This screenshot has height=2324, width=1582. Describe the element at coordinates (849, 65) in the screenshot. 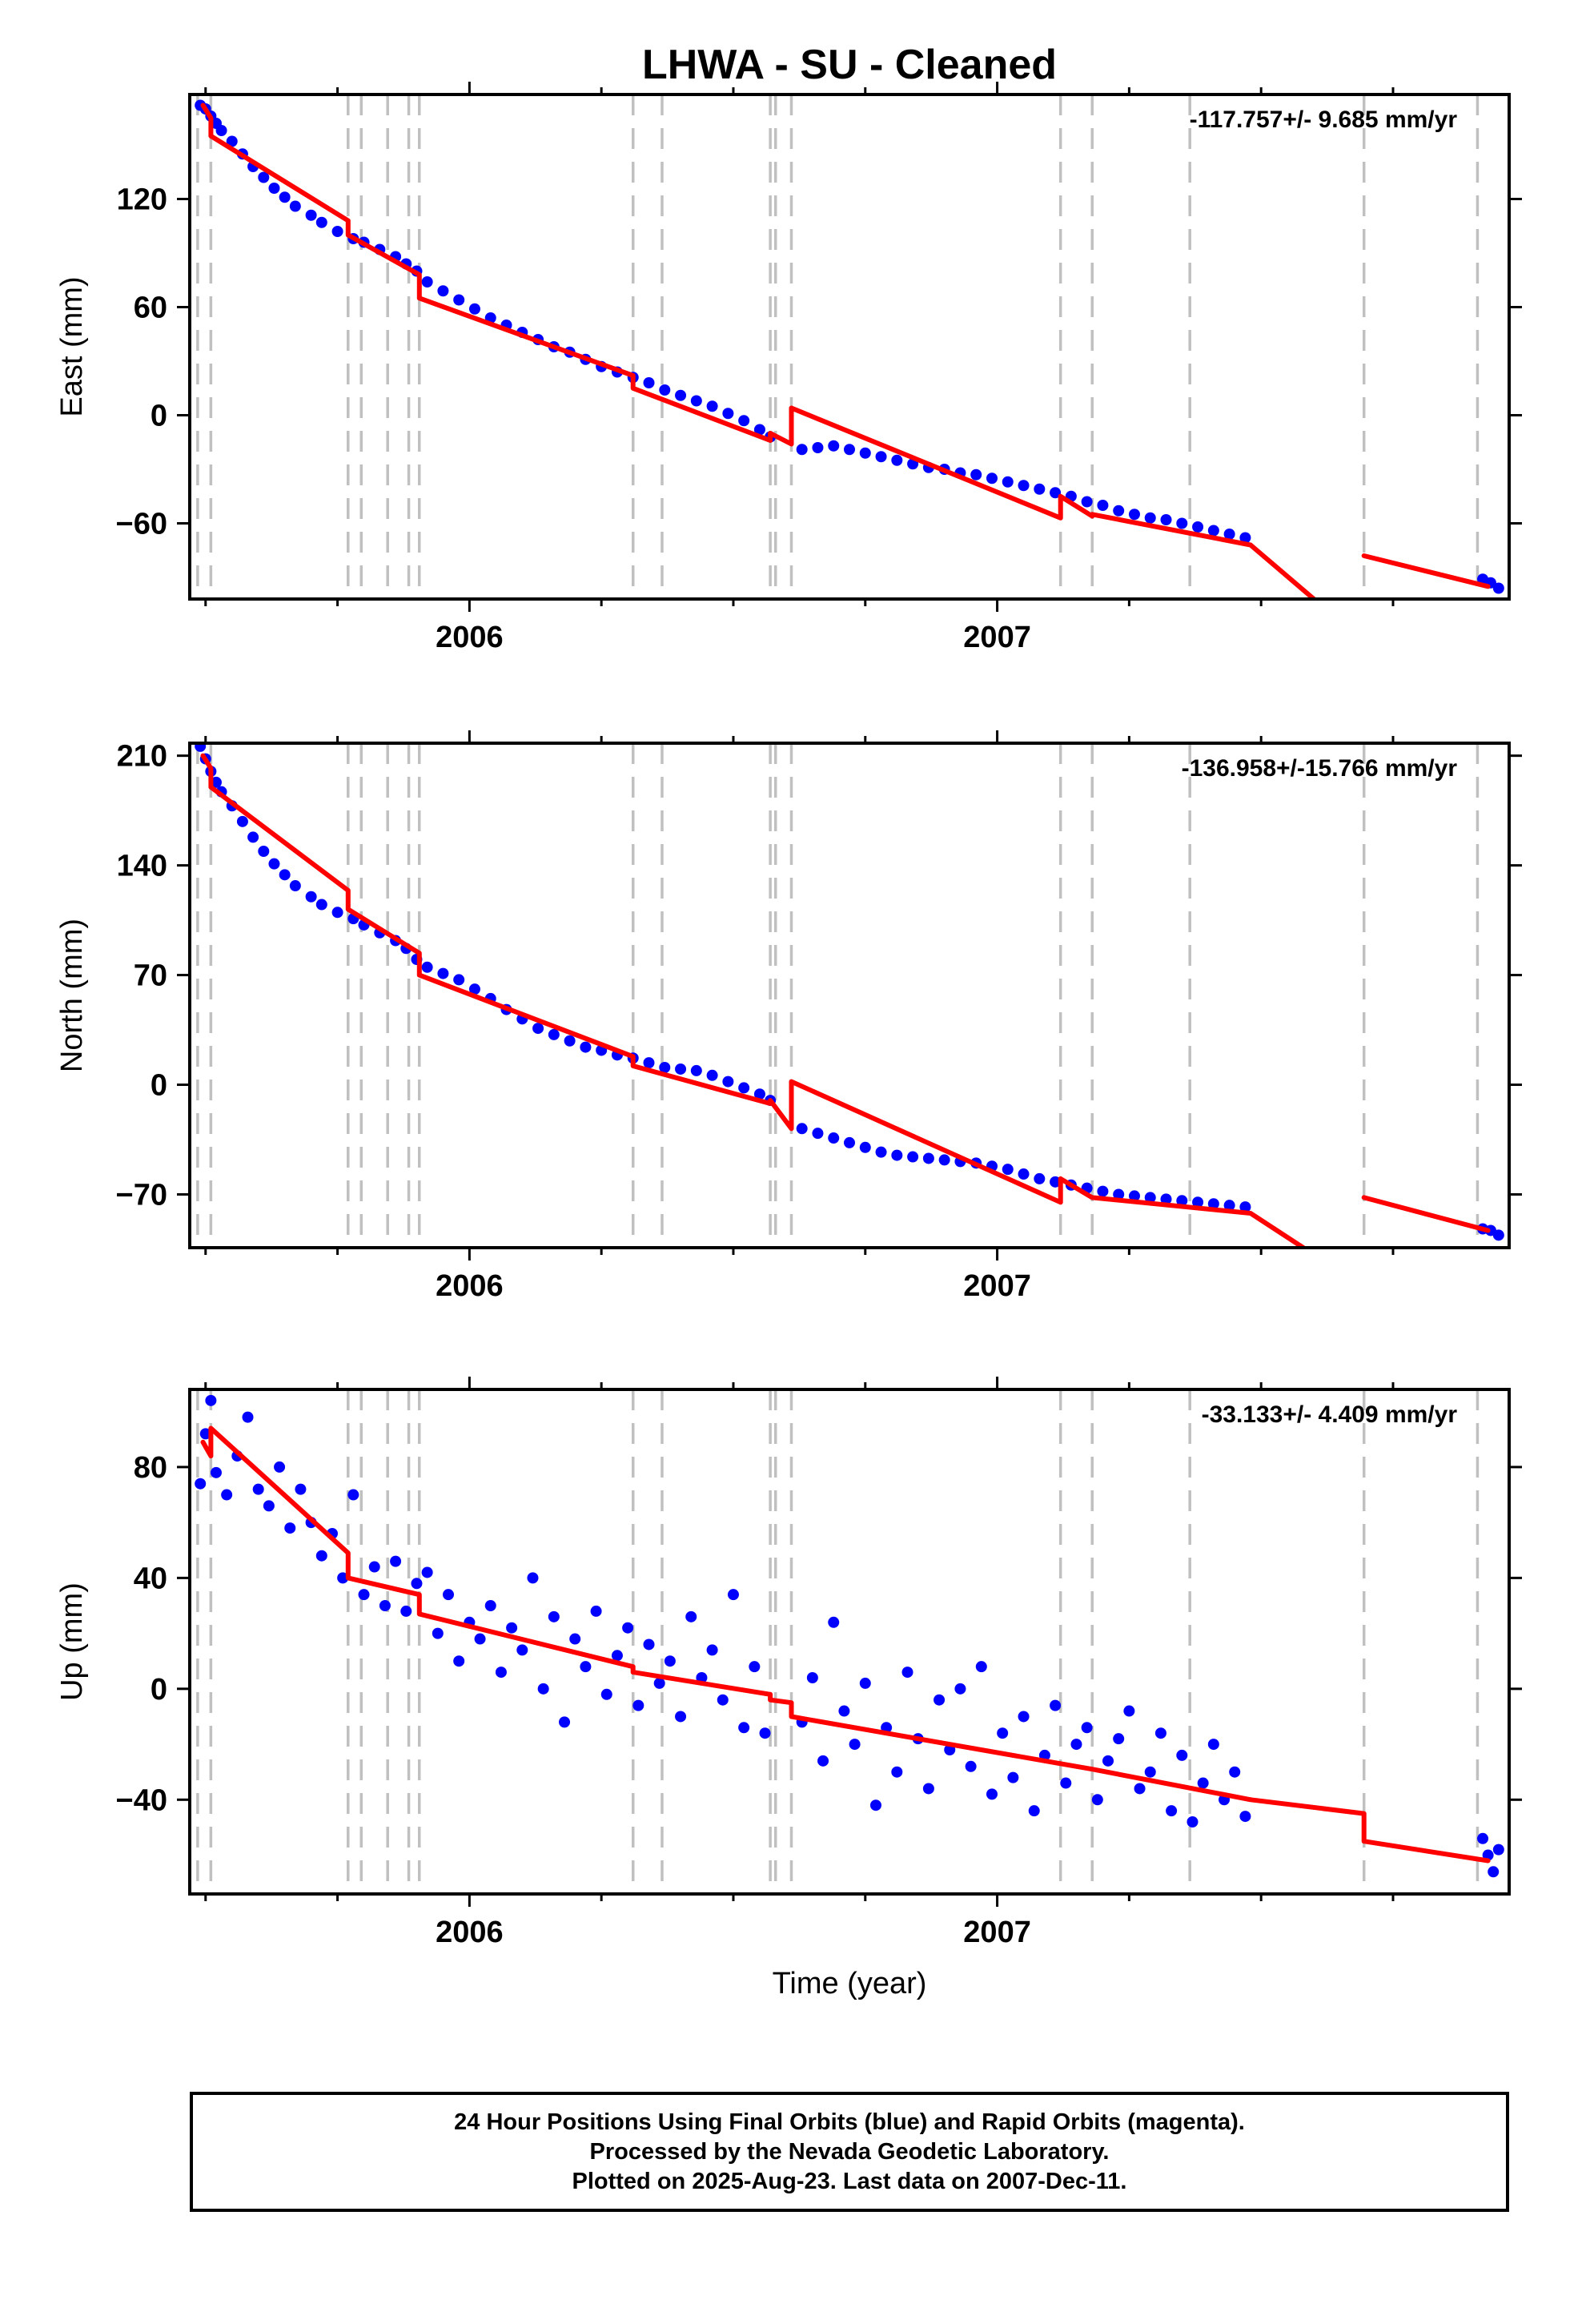

I see `chart-title: LHWA - SU - Cleaned` at that location.